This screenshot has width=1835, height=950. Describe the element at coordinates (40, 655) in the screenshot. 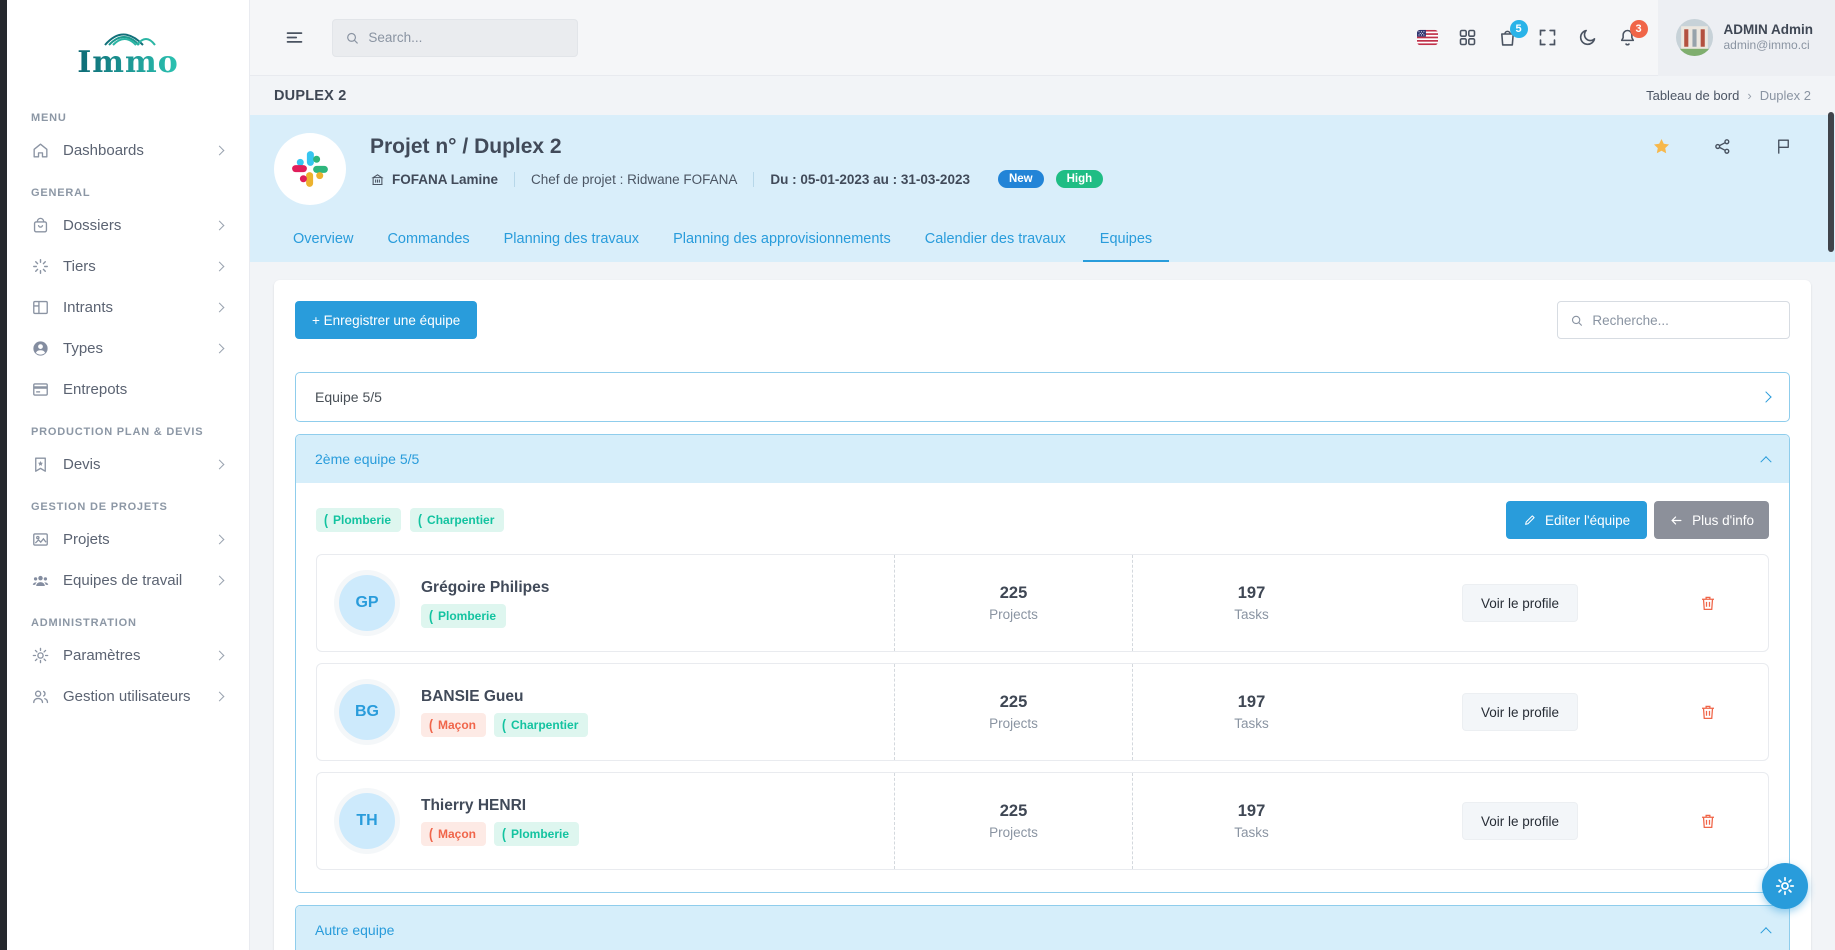

I see `gear-icon` at that location.